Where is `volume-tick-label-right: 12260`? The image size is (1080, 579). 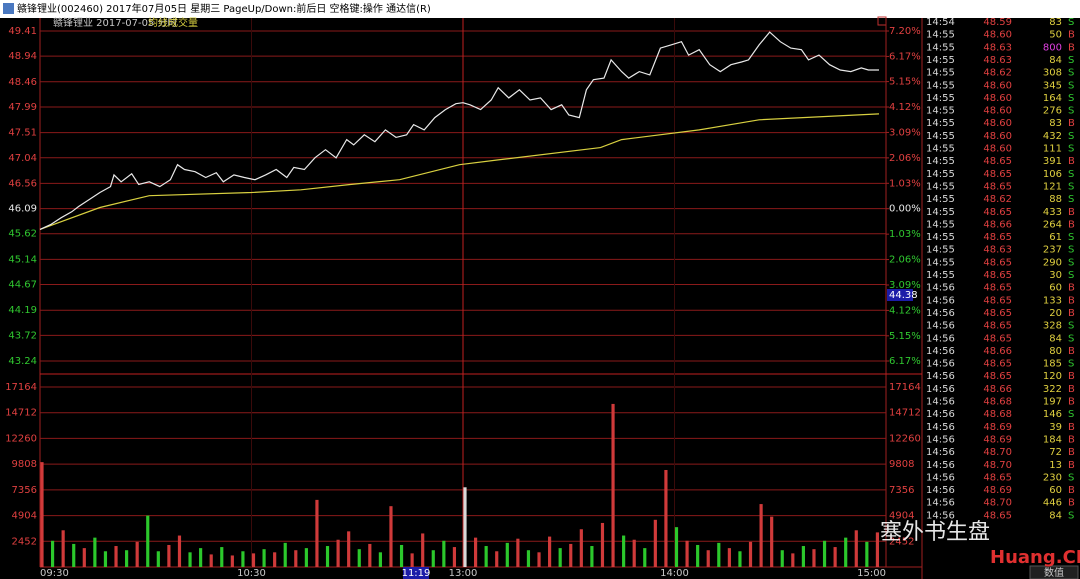
volume-tick-label-right: 12260 is located at coordinates (905, 438).